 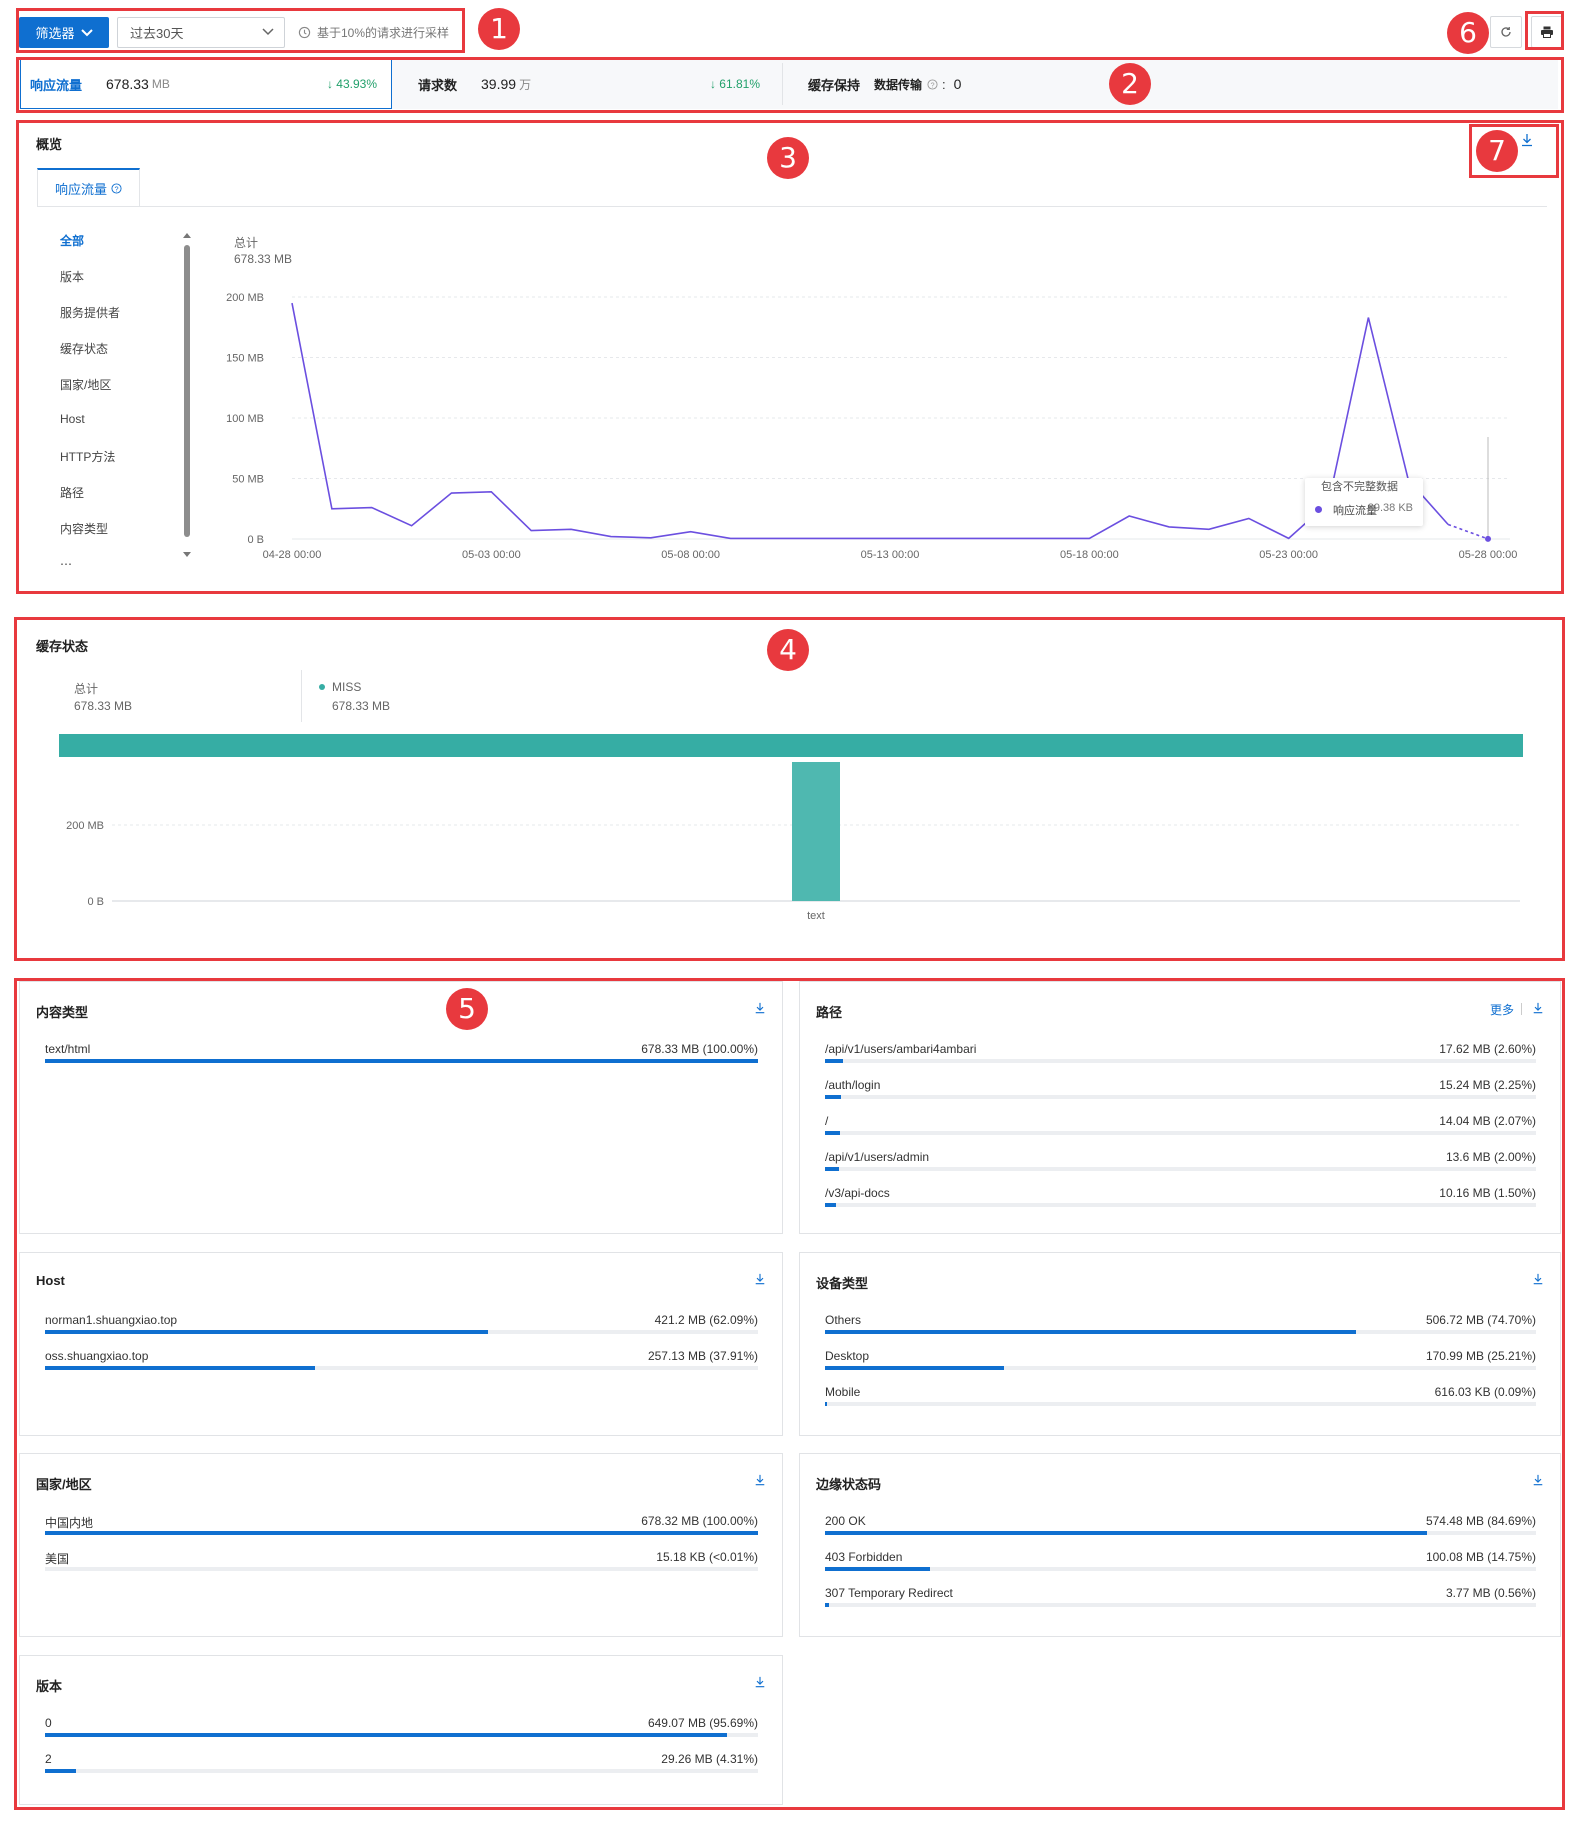 What do you see at coordinates (1180, 1396) in the screenshot?
I see `breakdown-row: Mobile 616.03 KB (0.09%)` at bounding box center [1180, 1396].